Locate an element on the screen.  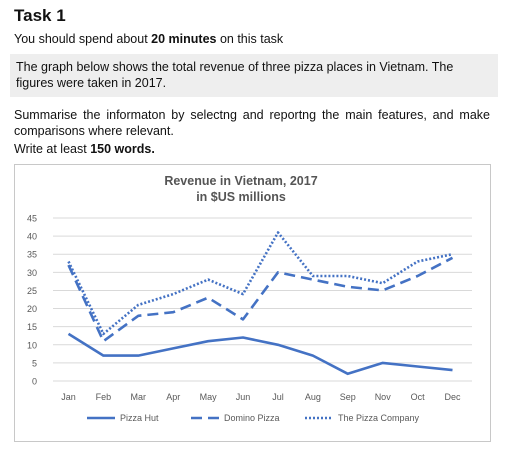
word-count-instruction: Write at least 150 words. is located at coordinates (84, 149).